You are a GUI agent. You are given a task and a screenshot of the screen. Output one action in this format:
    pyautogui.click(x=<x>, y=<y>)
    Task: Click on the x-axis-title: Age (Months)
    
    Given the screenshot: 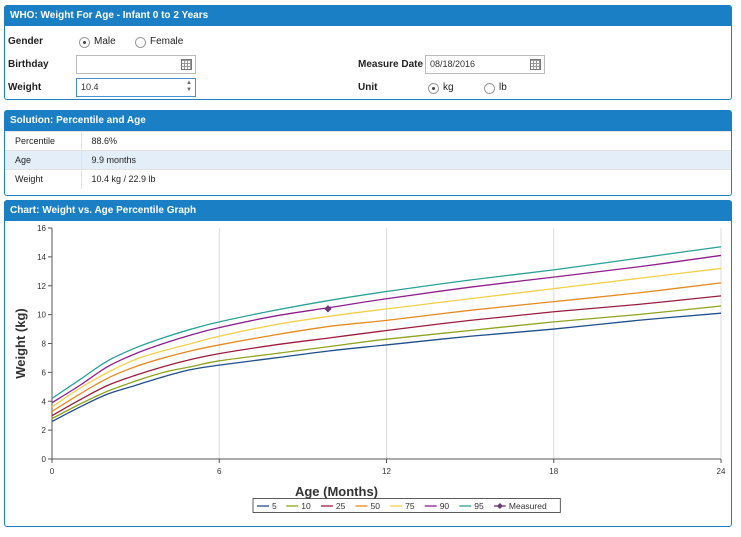 What is the action you would take?
    pyautogui.click(x=336, y=491)
    